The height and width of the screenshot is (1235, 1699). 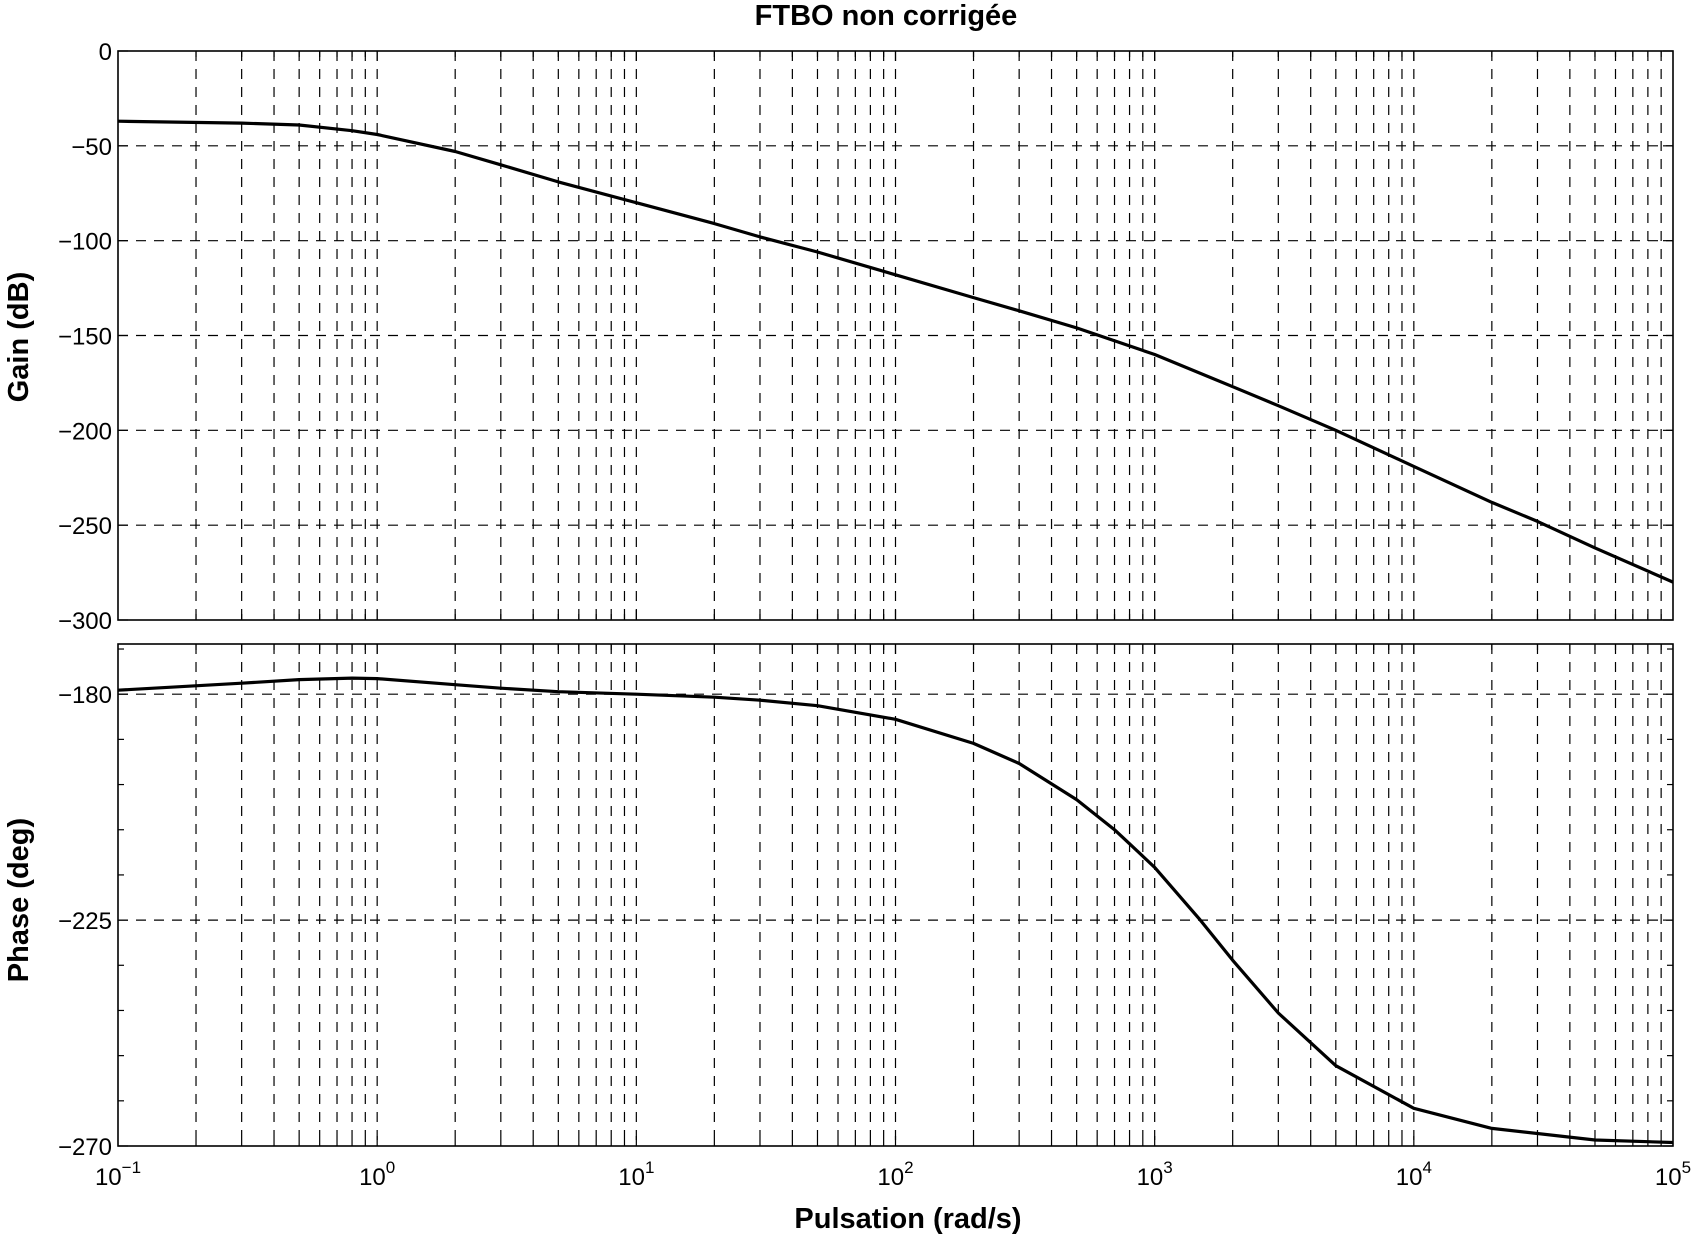 I want to click on x-tick-label: 10⁰, so click(x=377, y=1174).